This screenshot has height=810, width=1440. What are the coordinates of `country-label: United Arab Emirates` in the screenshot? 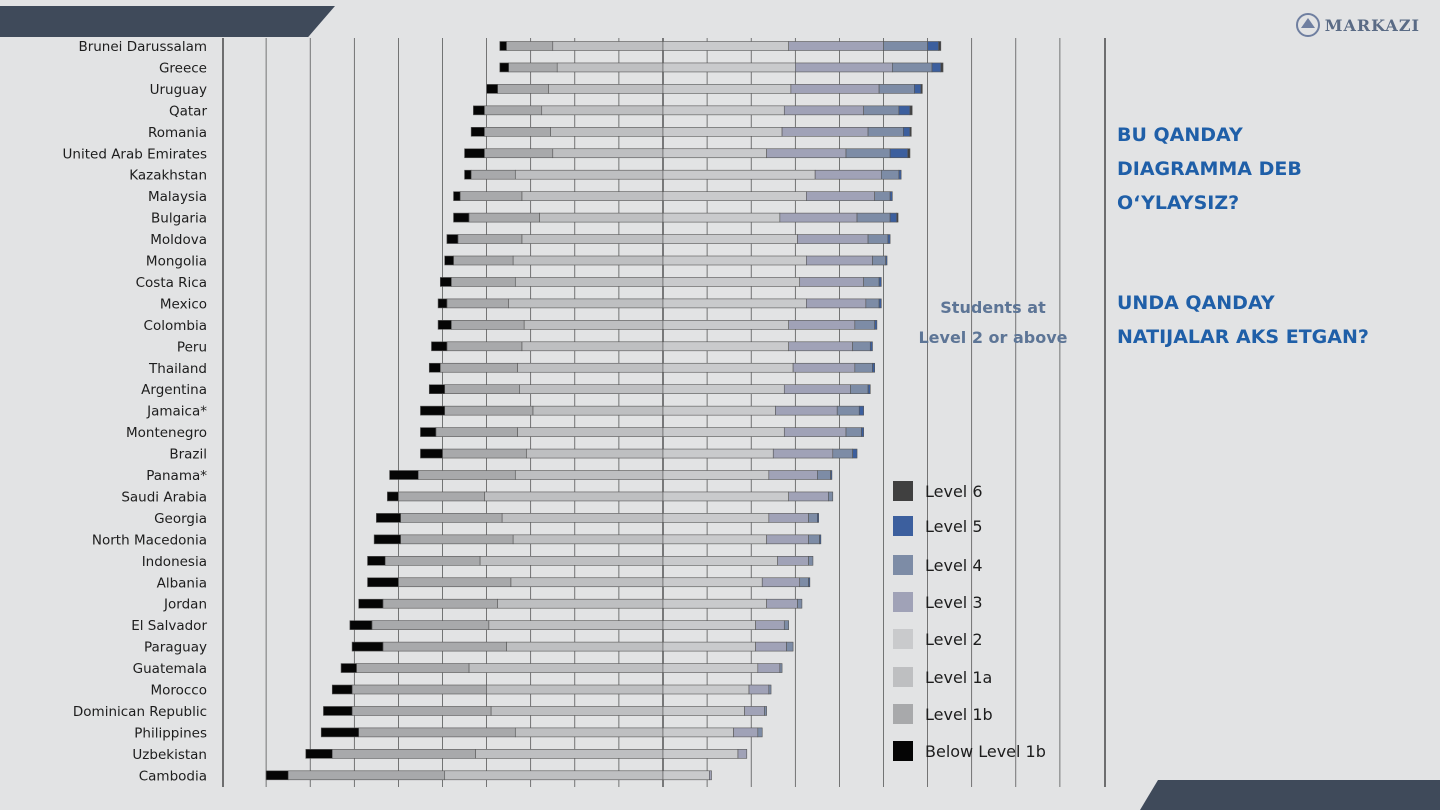 It's located at (135, 154).